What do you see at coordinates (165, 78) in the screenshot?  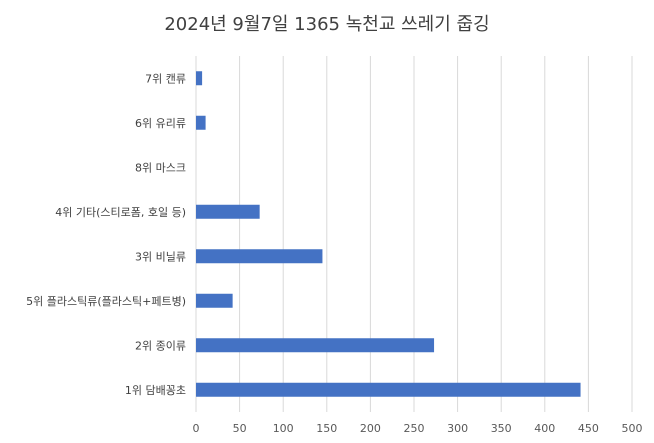 I see `category-label: 7위 캔류` at bounding box center [165, 78].